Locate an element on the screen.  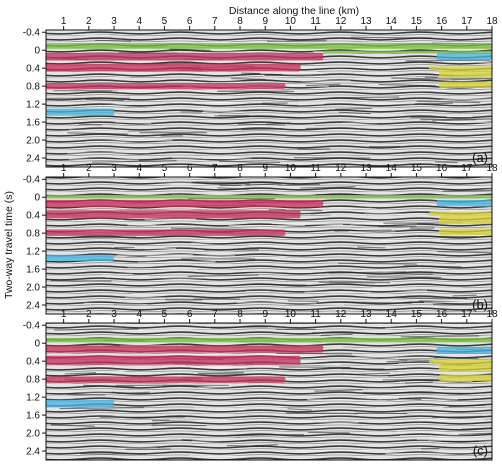
x-tick-label: 16 is located at coordinates (442, 21).